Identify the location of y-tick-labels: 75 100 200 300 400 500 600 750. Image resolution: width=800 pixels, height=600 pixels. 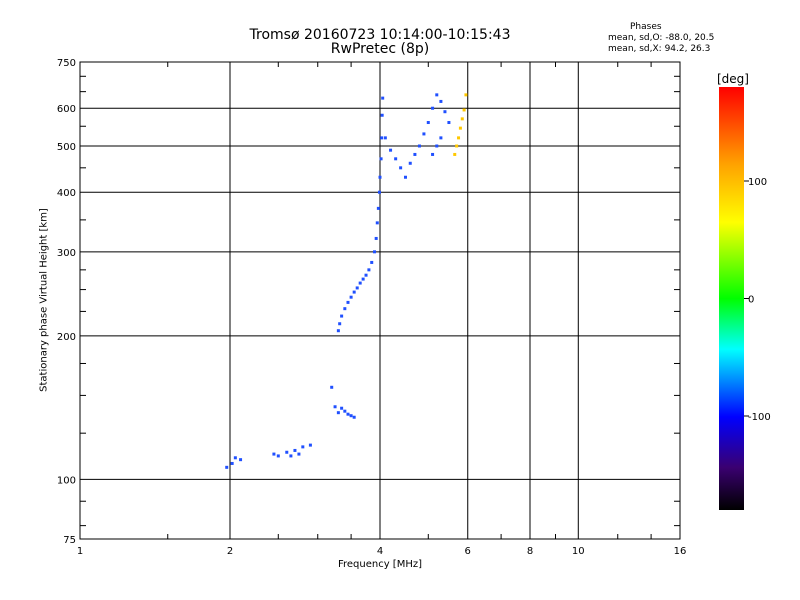
(66, 302).